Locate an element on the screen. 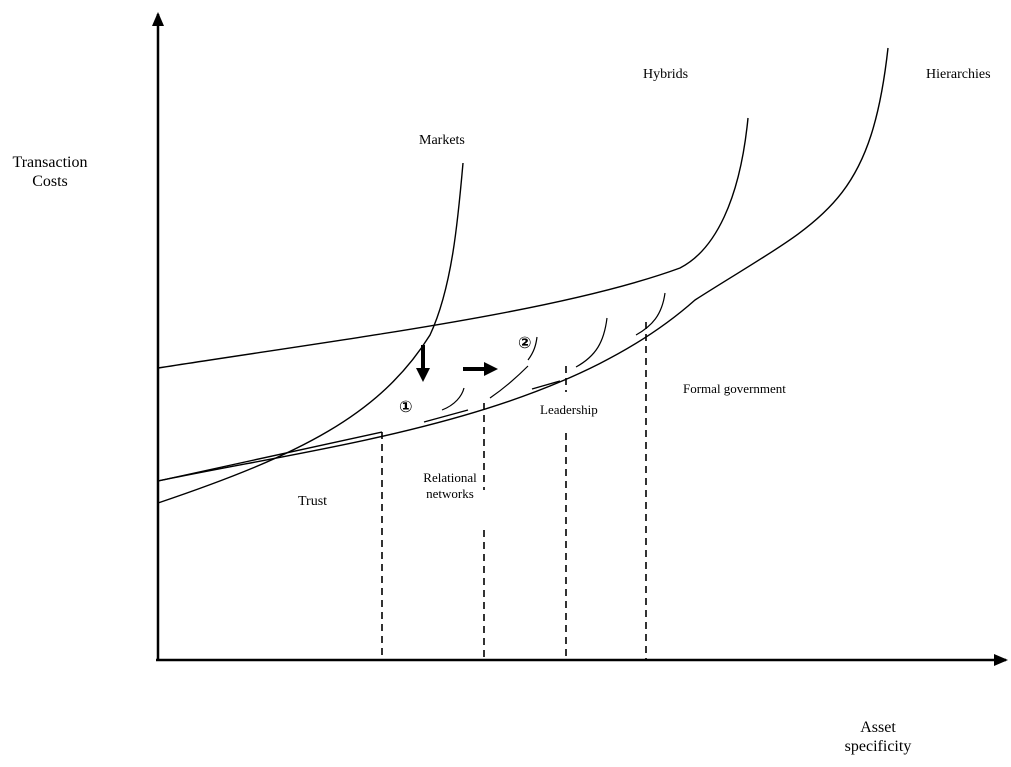 The width and height of the screenshot is (1011, 767). relational-networks-label: Relational networks is located at coordinates (450, 485).